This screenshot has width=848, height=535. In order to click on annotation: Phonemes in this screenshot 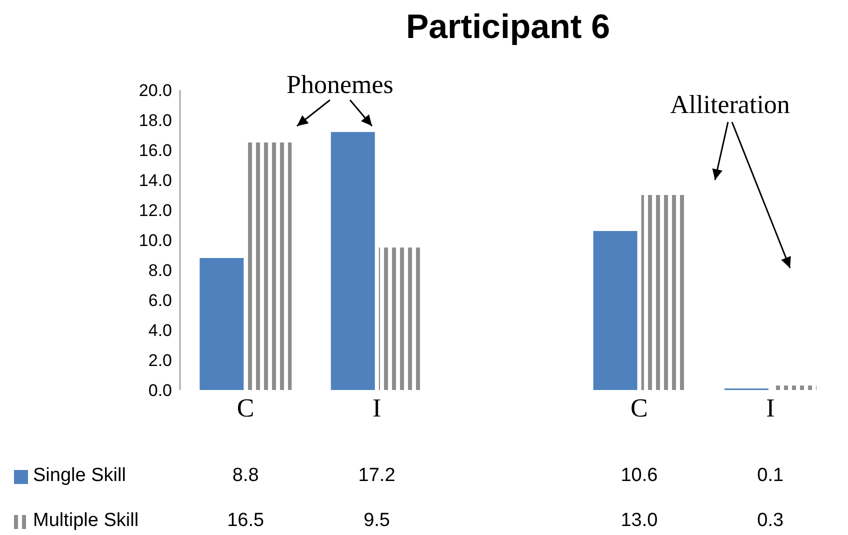, I will do `click(340, 84)`.